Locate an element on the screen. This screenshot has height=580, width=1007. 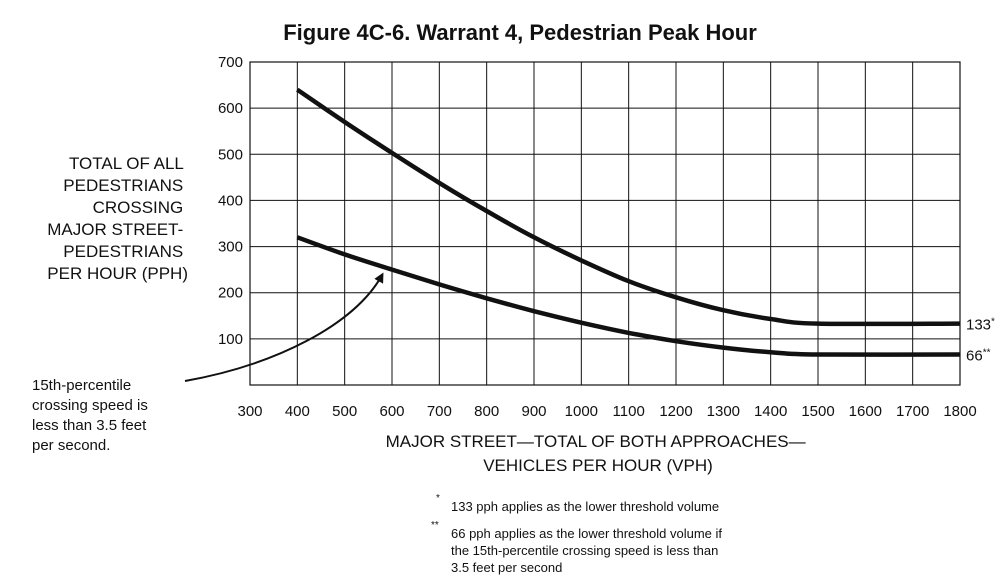
series-2-line is located at coordinates (628, 296).